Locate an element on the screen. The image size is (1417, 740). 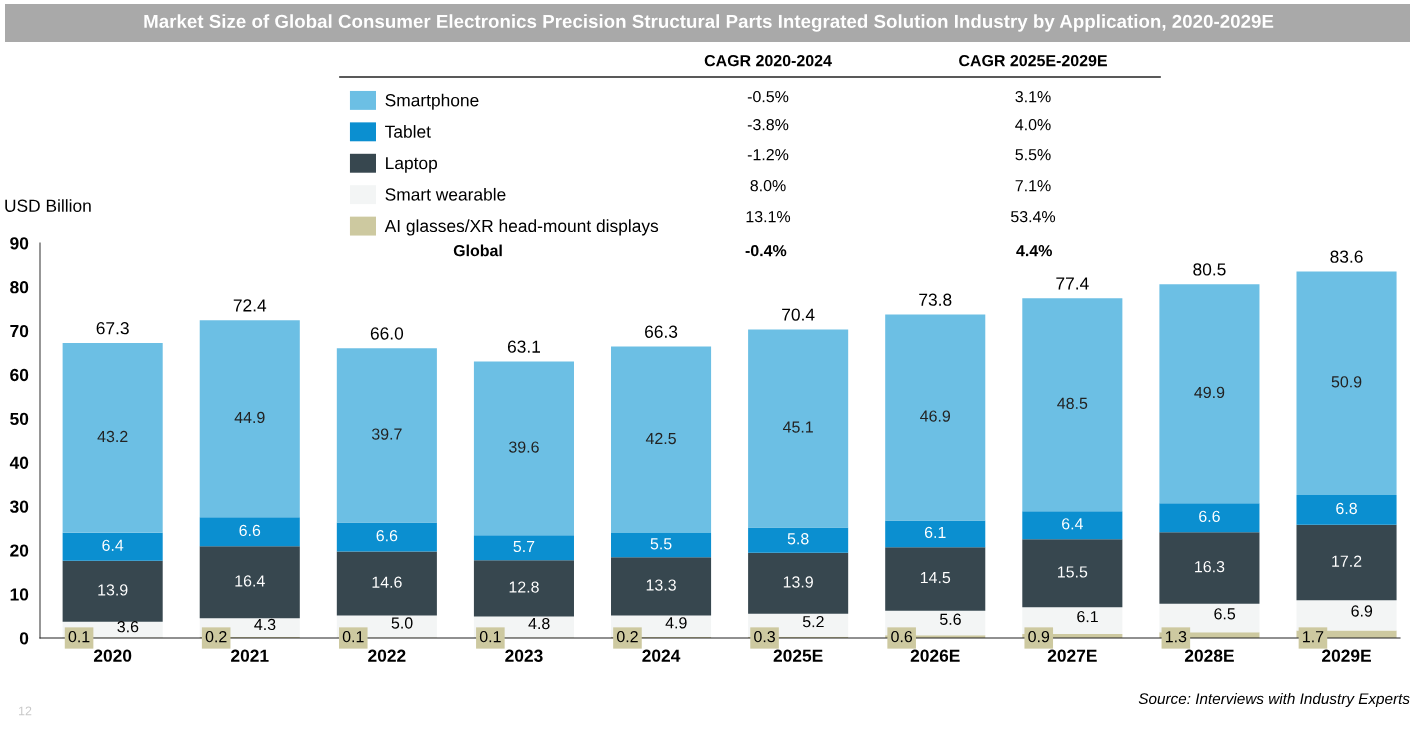
y-tick-label: 90 is located at coordinates (19, 243).